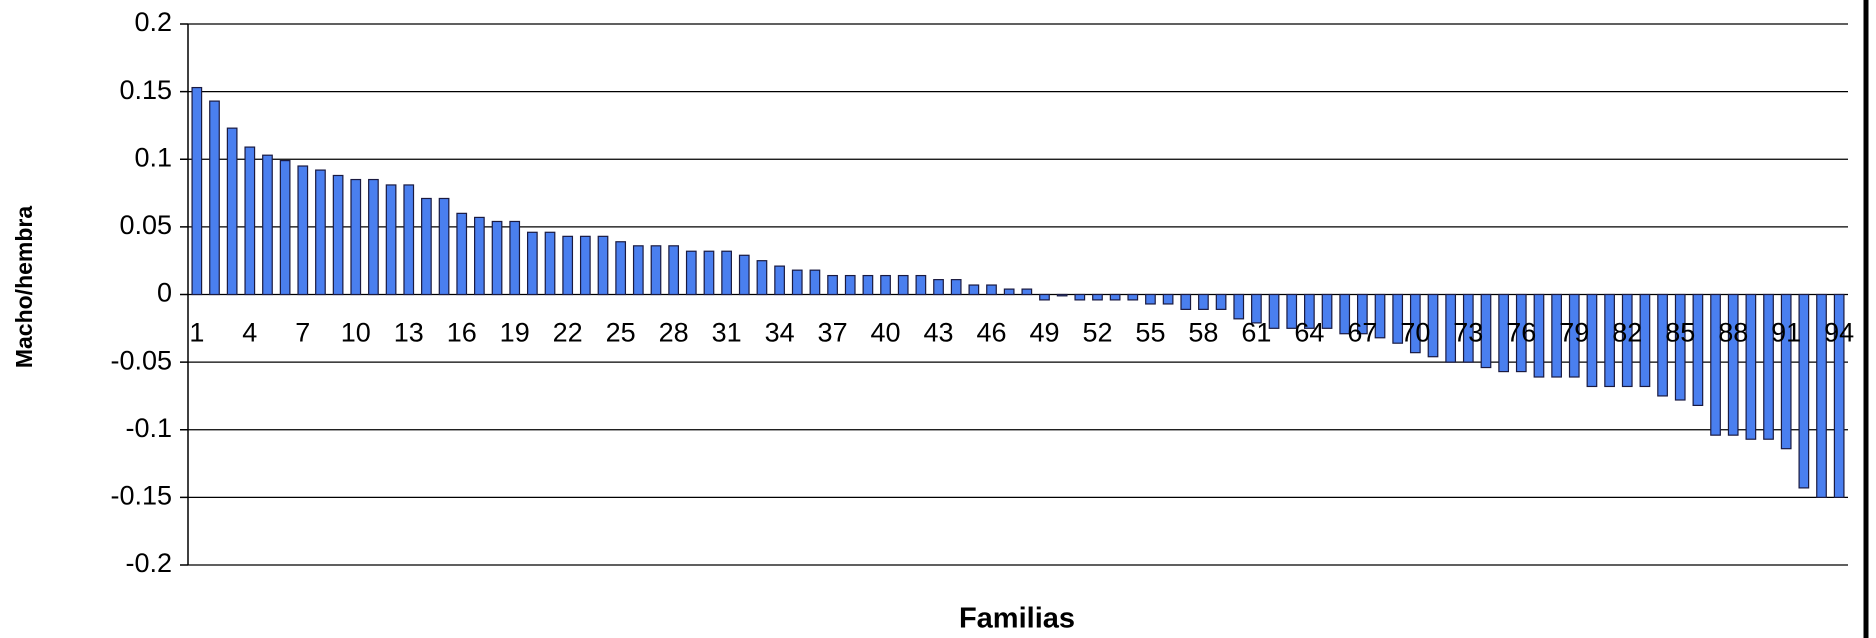 The width and height of the screenshot is (1876, 638). What do you see at coordinates (674, 333) in the screenshot?
I see `x-tick-label: 28` at bounding box center [674, 333].